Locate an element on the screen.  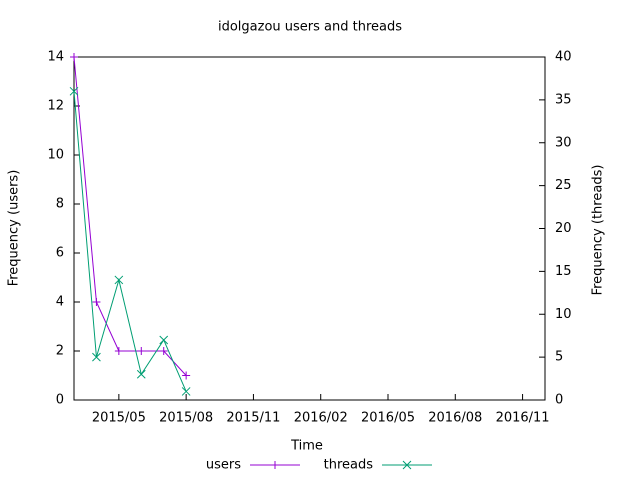
y2-axis-label: Frequency (threads) is located at coordinates (598, 230).